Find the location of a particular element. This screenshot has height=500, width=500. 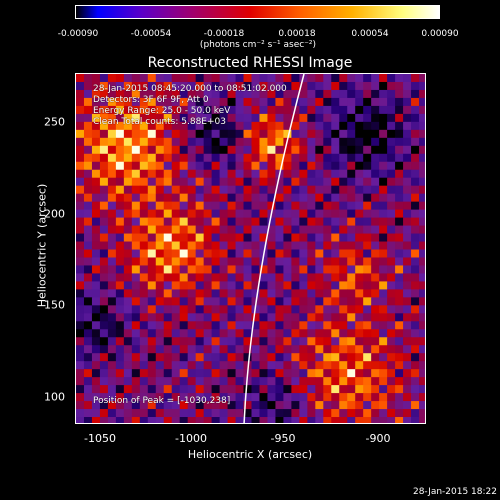

y-axis-label: Heliocentric Y (arcsec) is located at coordinates (42, 245).